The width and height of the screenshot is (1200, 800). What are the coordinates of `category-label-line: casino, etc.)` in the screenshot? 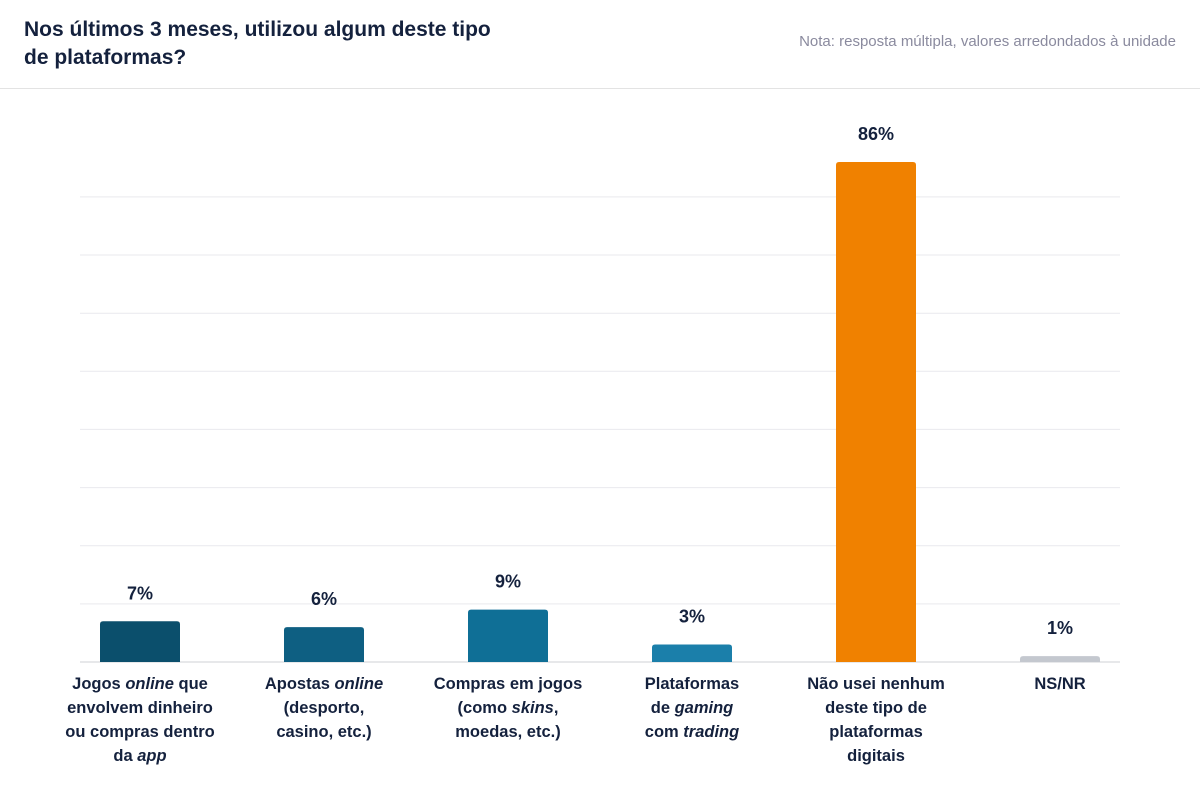 It's located at (324, 732).